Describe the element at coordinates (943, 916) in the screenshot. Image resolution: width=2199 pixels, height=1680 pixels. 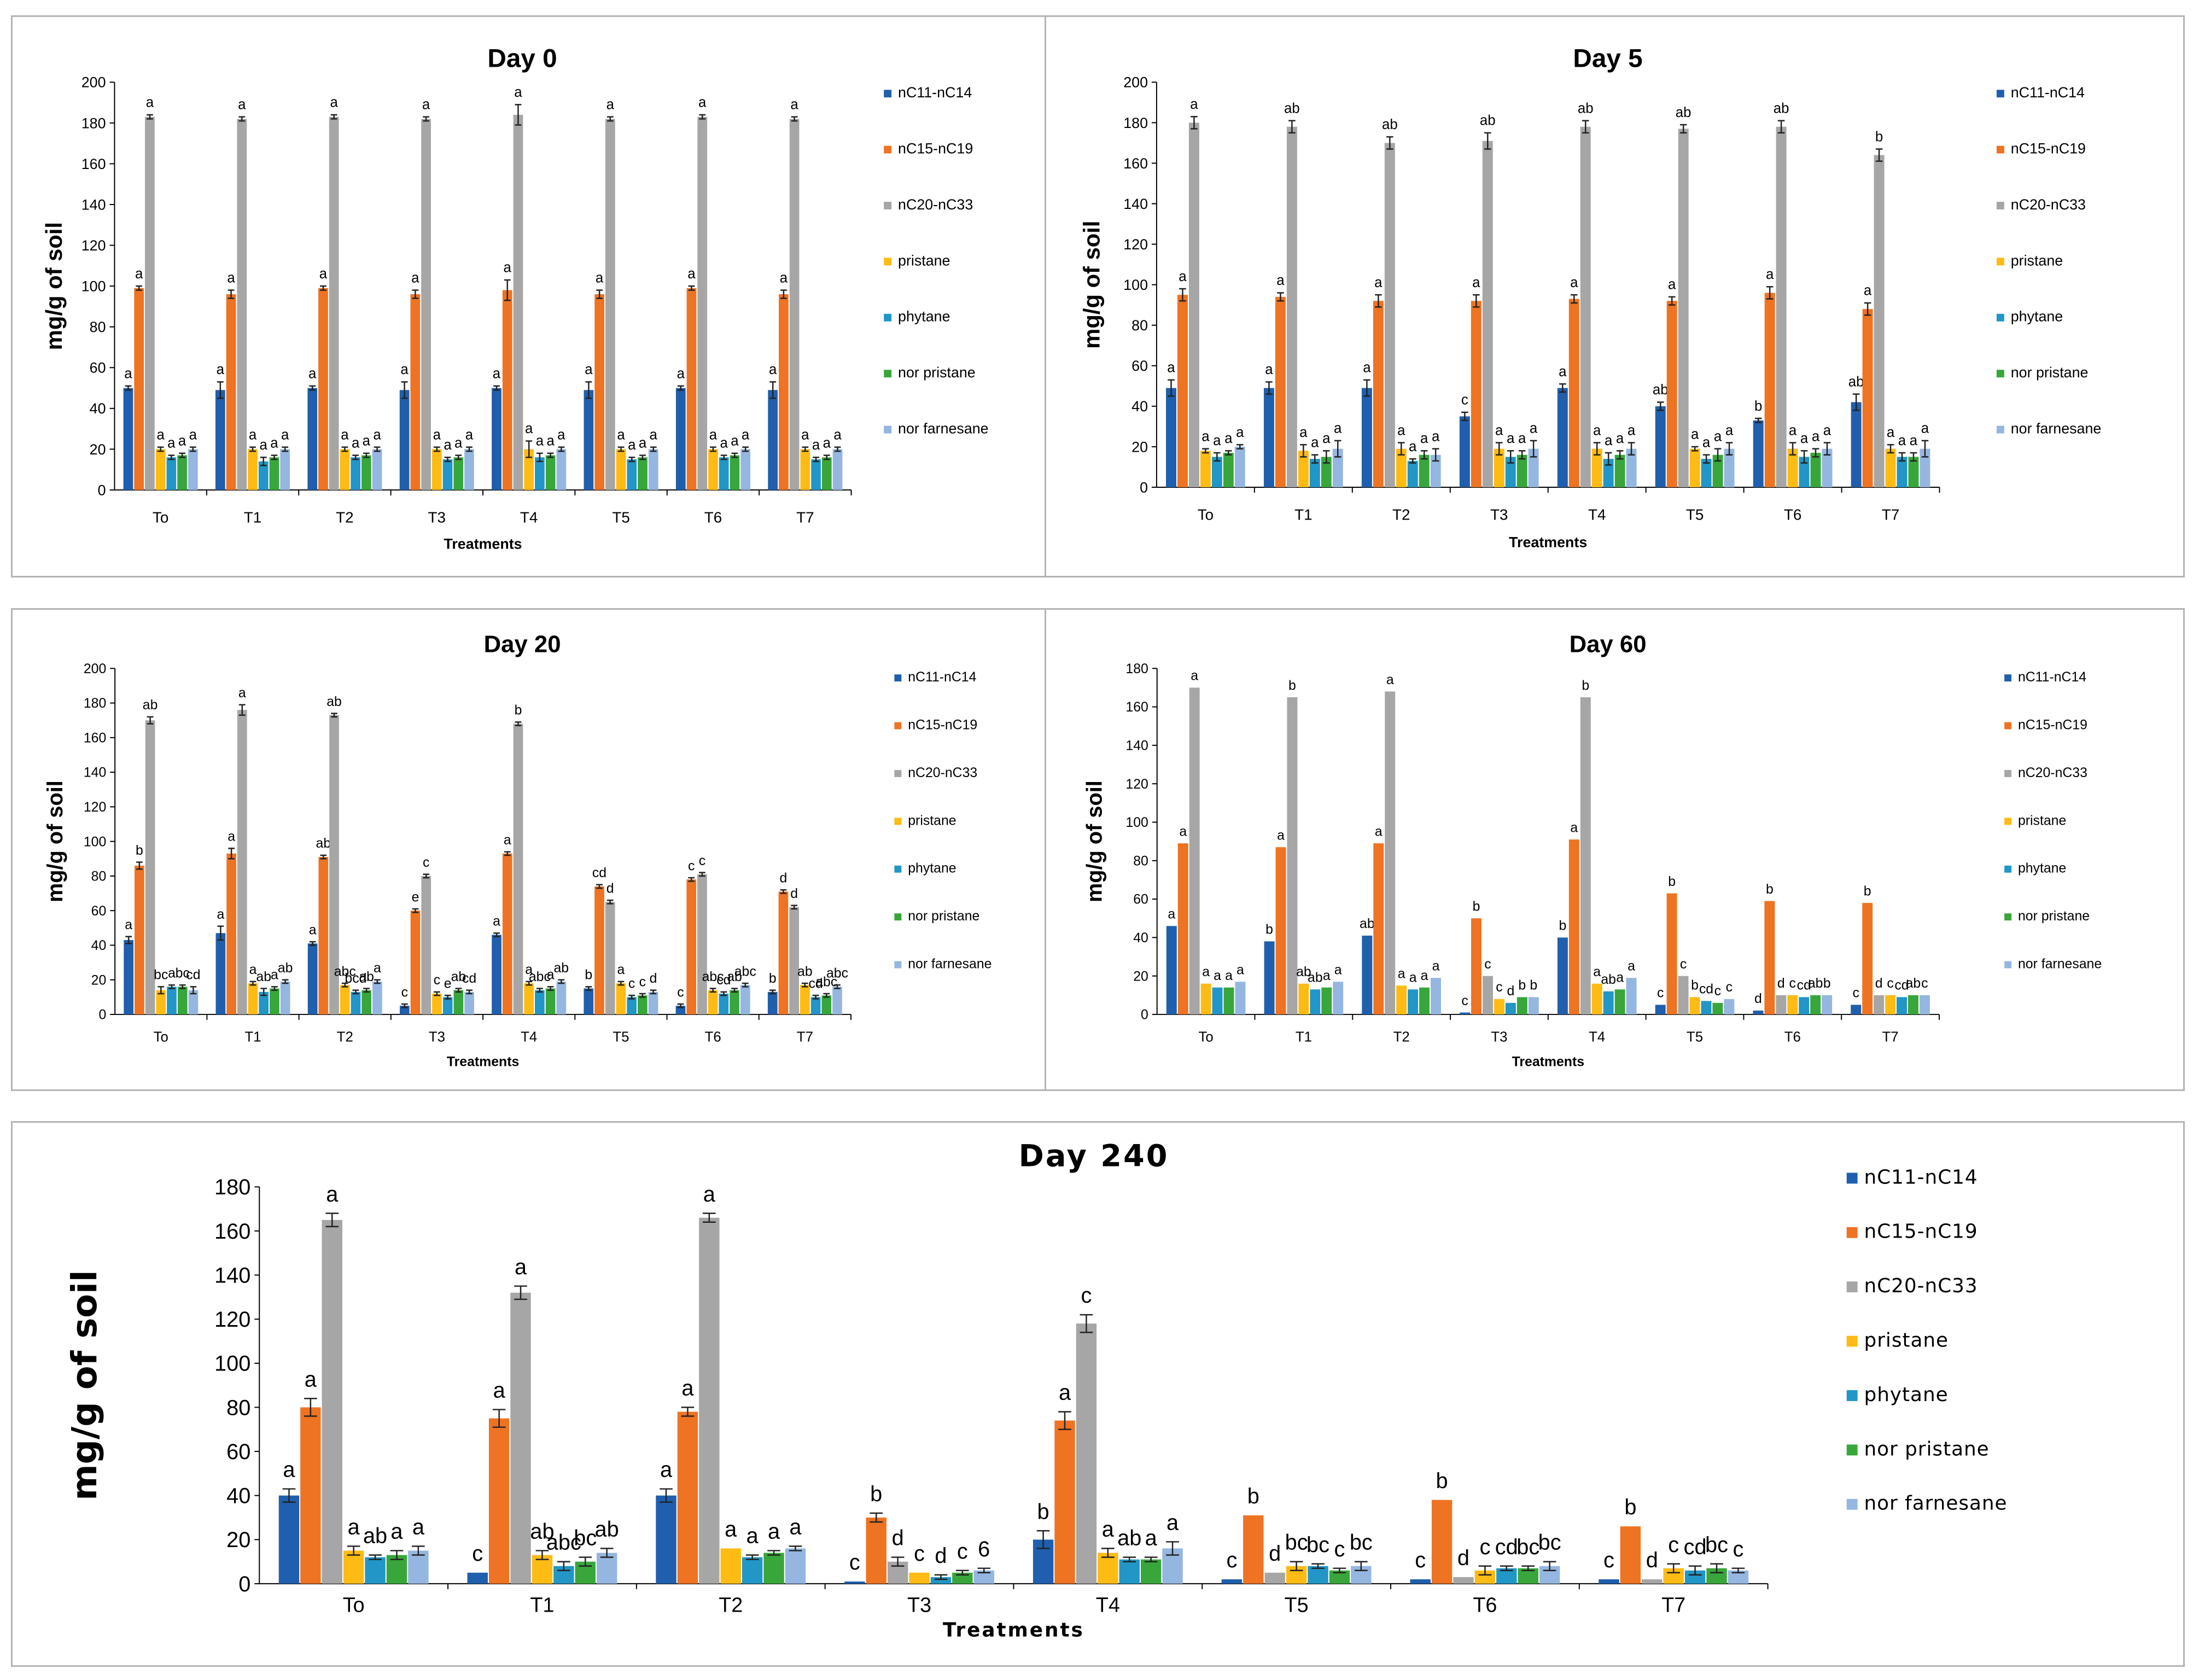
I see `legend-label: nor pristane` at that location.